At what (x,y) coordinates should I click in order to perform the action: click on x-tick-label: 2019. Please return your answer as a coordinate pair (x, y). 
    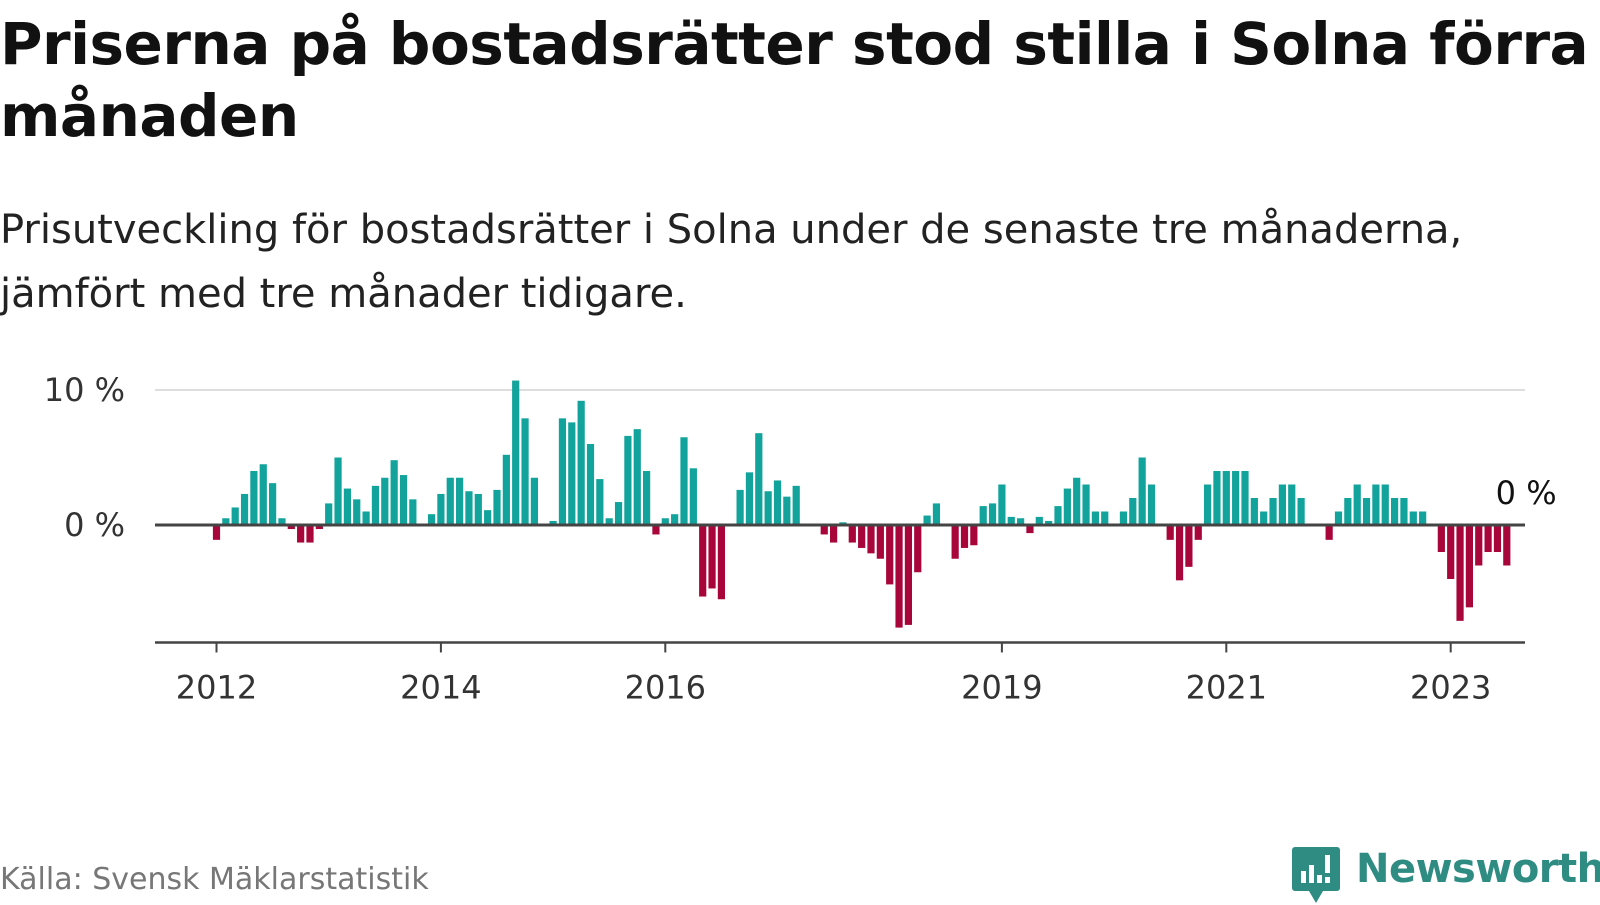
    Looking at the image, I should click on (1001, 687).